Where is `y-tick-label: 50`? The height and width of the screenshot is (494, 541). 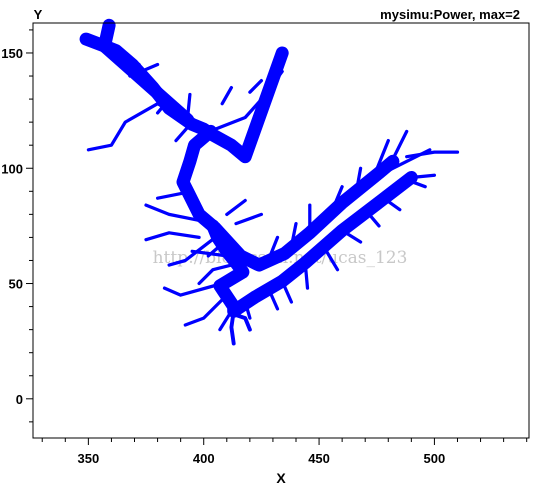 y-tick-label: 50 is located at coordinates (16, 284).